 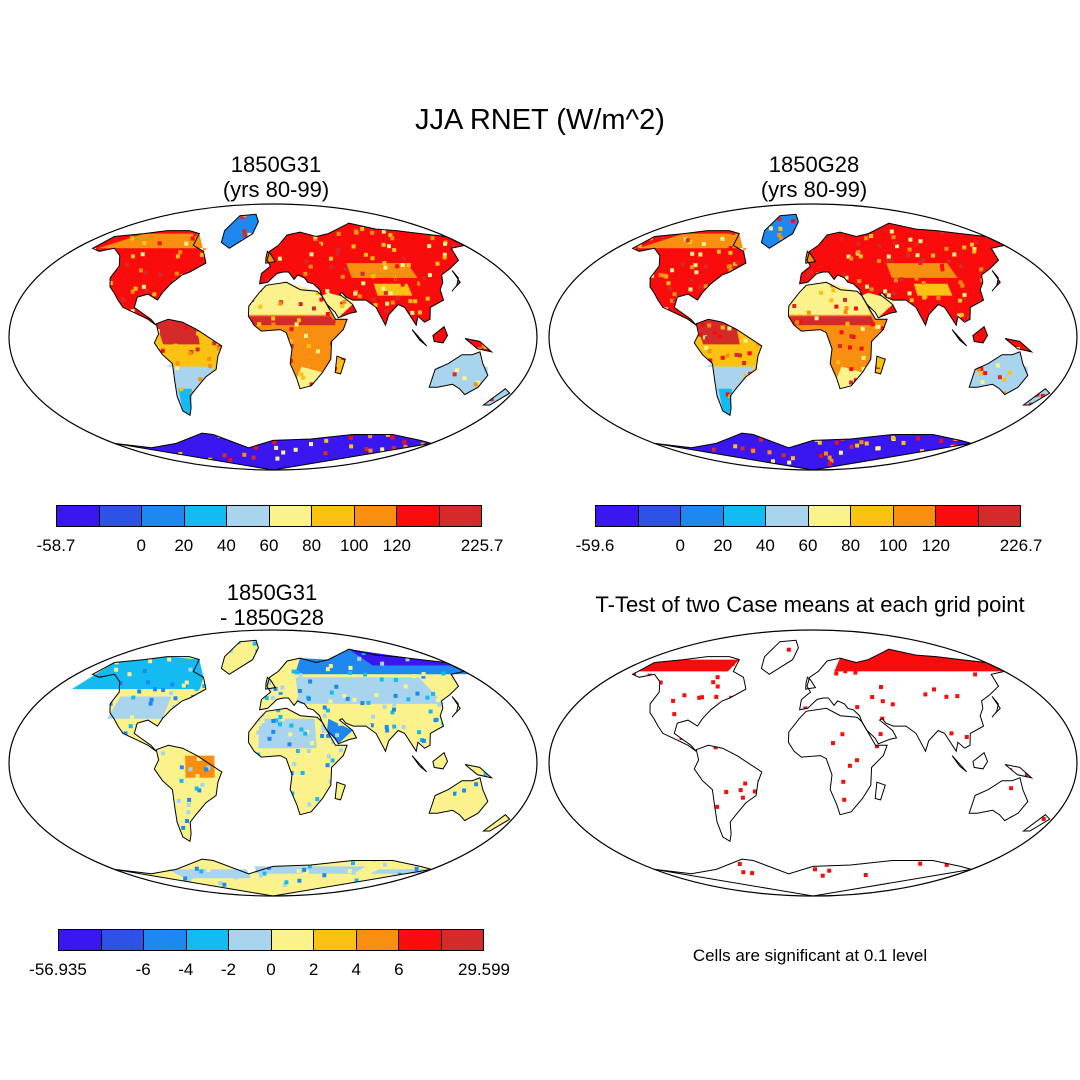 What do you see at coordinates (313, 969) in the screenshot?
I see `colorbar-tick-label: 2` at bounding box center [313, 969].